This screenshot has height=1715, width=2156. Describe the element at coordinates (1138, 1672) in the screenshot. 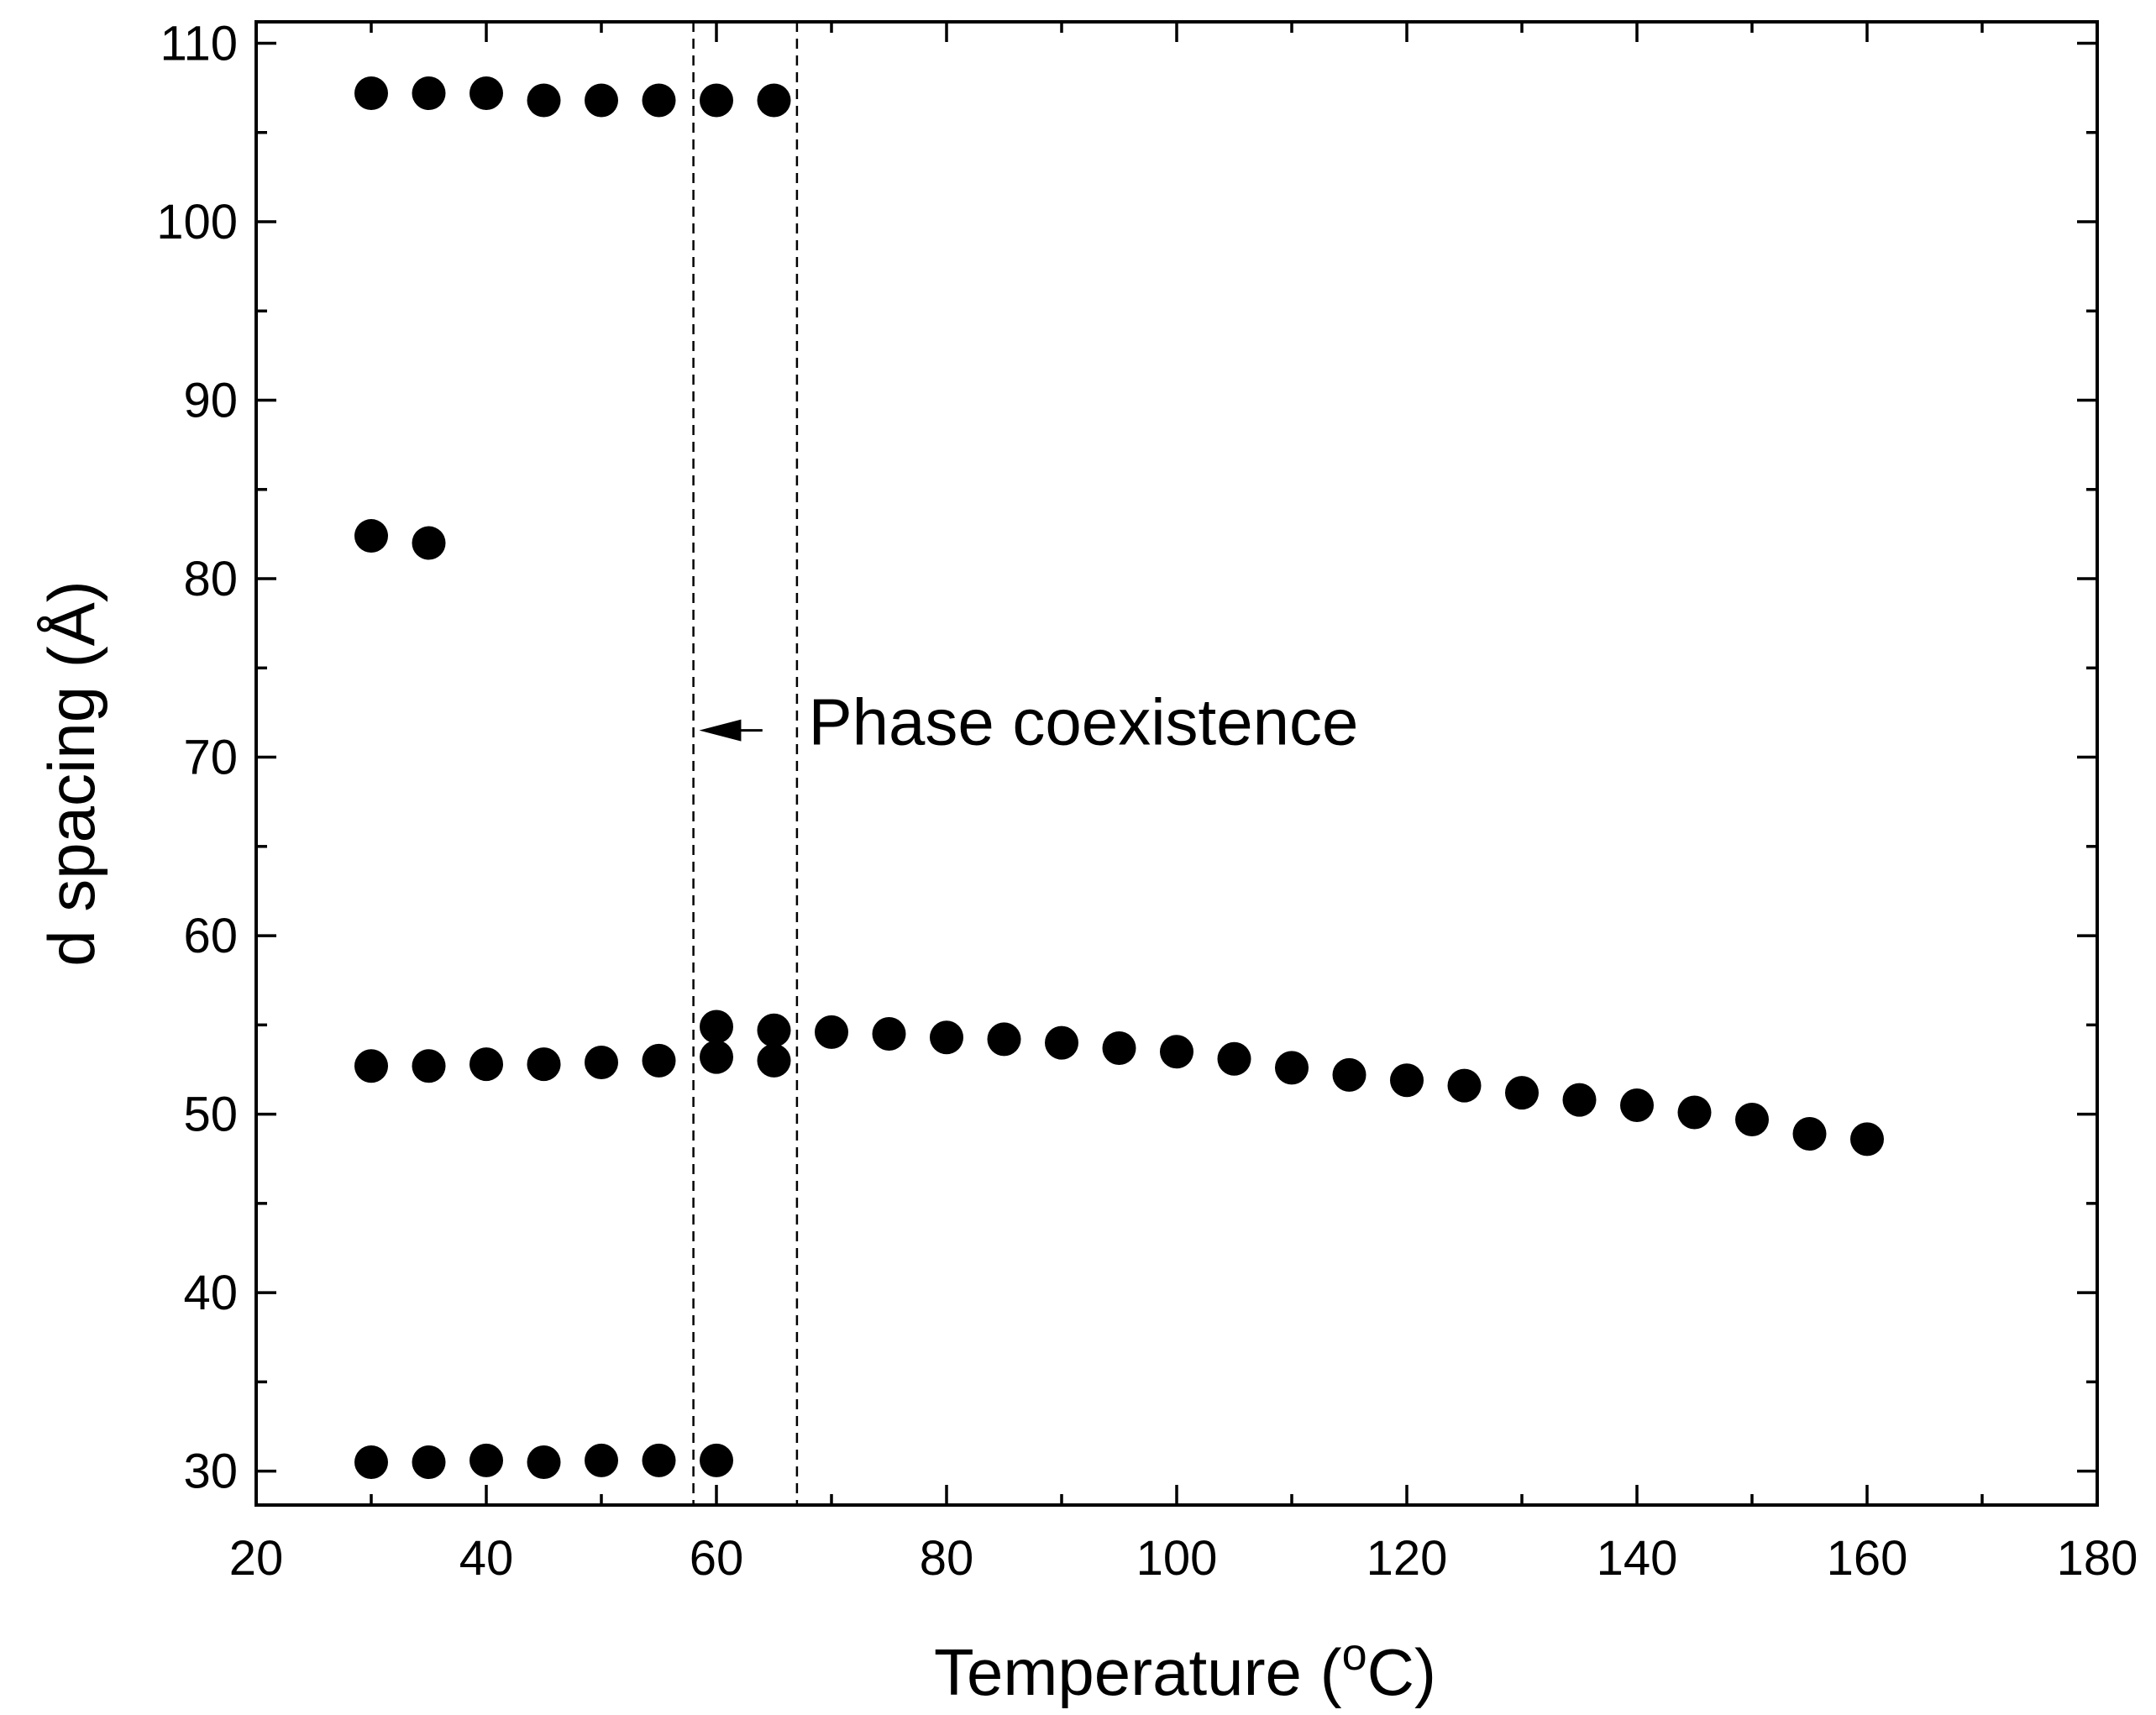

I see `x-axis-title-text: Temperature (` at that location.